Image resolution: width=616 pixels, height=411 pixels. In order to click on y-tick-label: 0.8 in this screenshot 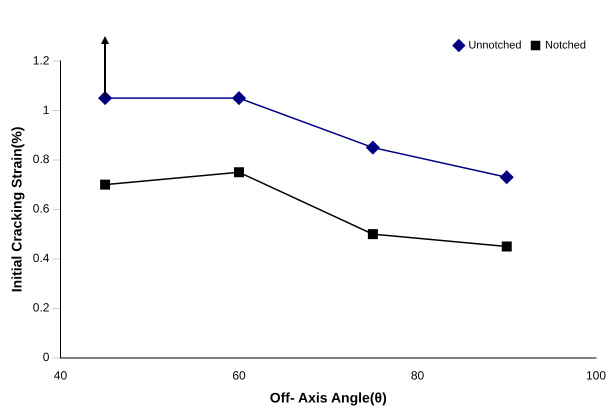, I will do `click(41, 159)`.